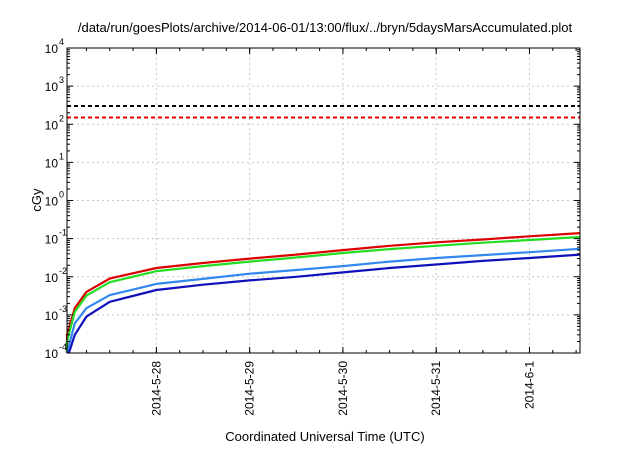  Describe the element at coordinates (324, 436) in the screenshot. I see `x-axis-label: Coordinated Universal Time (UTC)` at that location.